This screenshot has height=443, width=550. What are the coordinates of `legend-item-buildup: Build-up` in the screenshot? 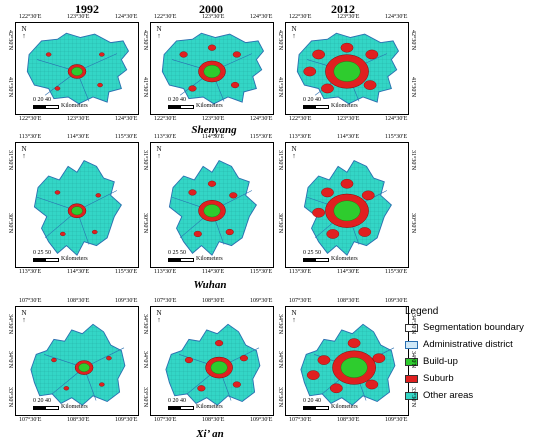 It's located at (476, 361).